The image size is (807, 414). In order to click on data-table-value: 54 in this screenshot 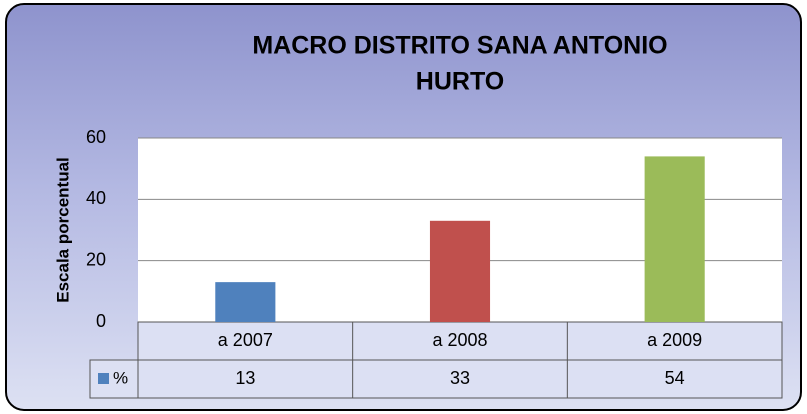, I will do `click(675, 378)`.